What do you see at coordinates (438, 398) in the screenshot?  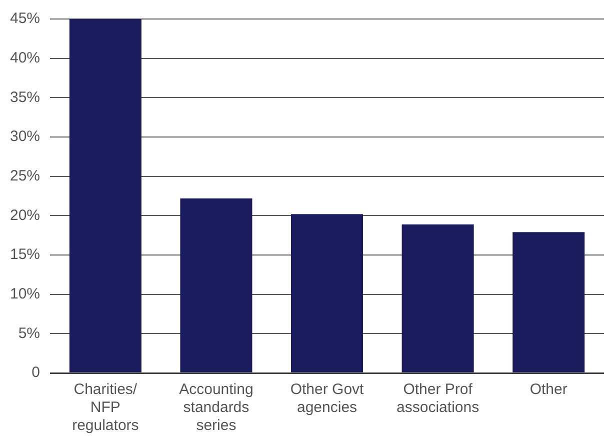 I see `x-tick-label: Other Prof associations` at bounding box center [438, 398].